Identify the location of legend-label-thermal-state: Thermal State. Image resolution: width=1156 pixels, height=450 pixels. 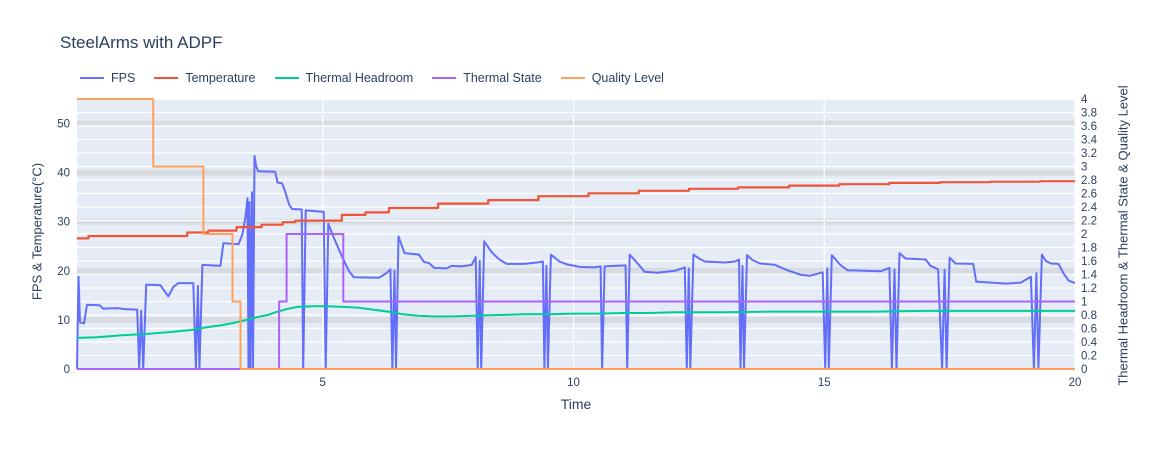
(502, 78).